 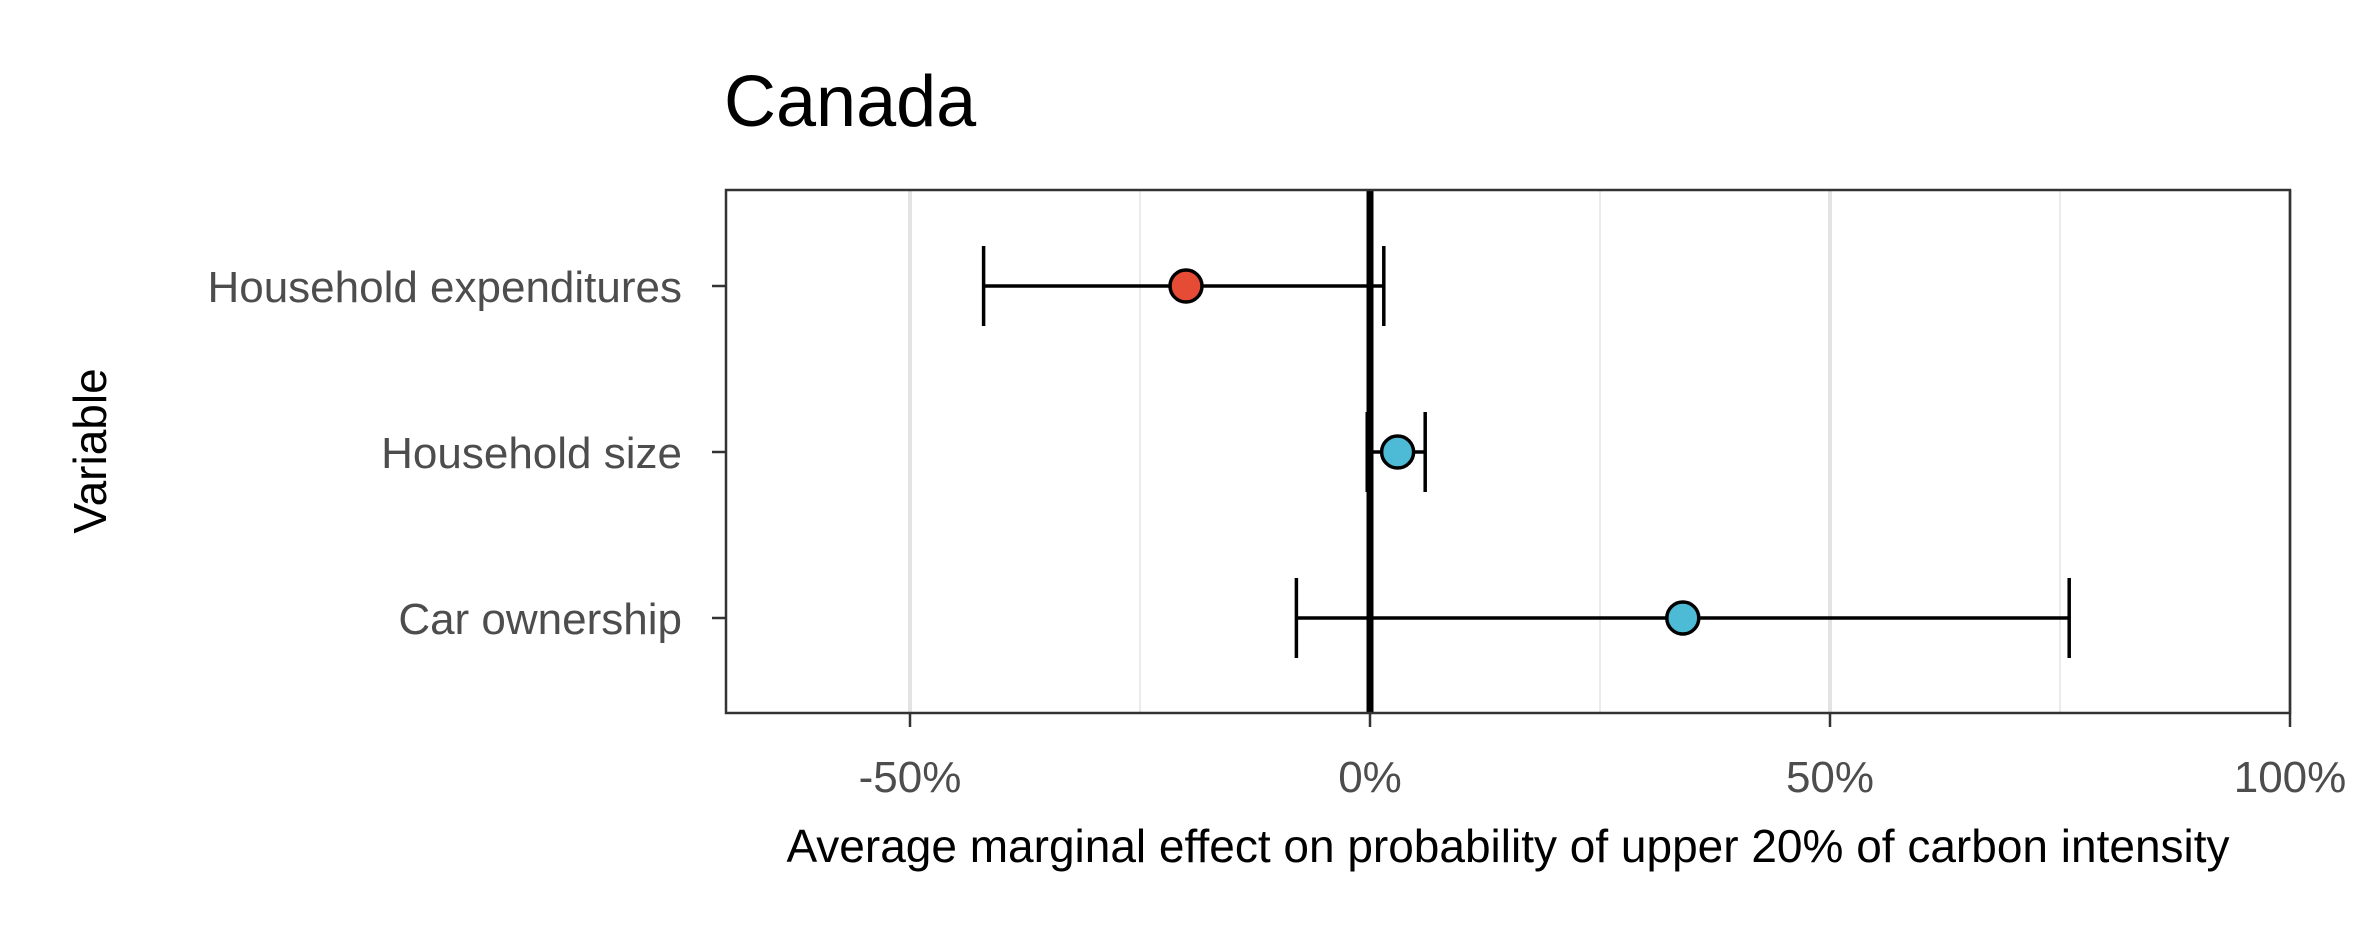 What do you see at coordinates (1370, 777) in the screenshot?
I see `x-tick-label: 0%` at bounding box center [1370, 777].